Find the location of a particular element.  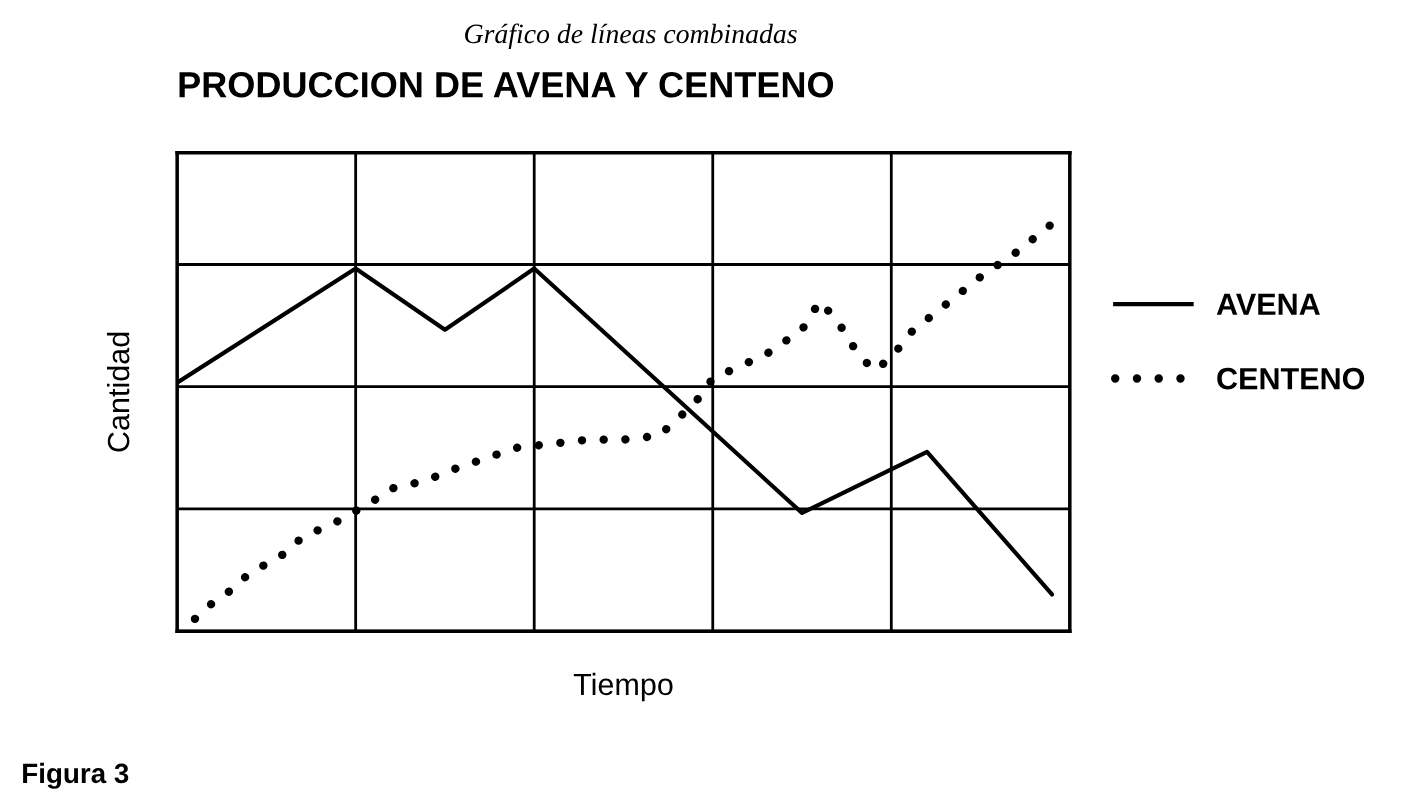

text: Figura 3 is located at coordinates (76, 775).